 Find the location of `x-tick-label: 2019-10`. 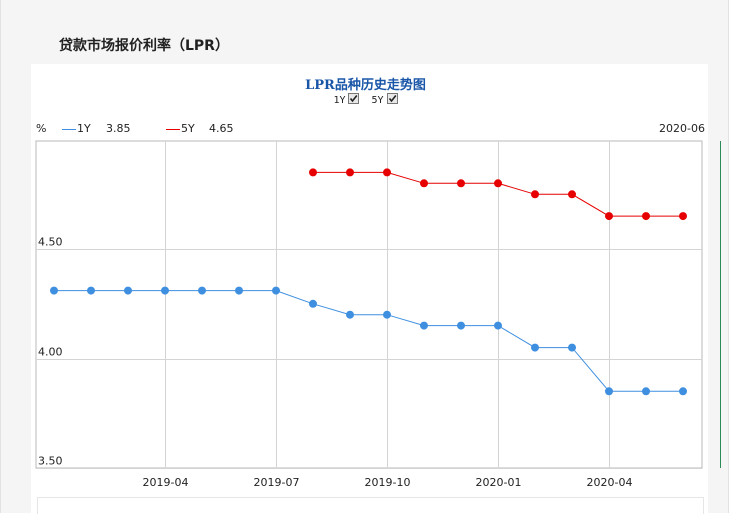

x-tick-label: 2019-10 is located at coordinates (388, 482).